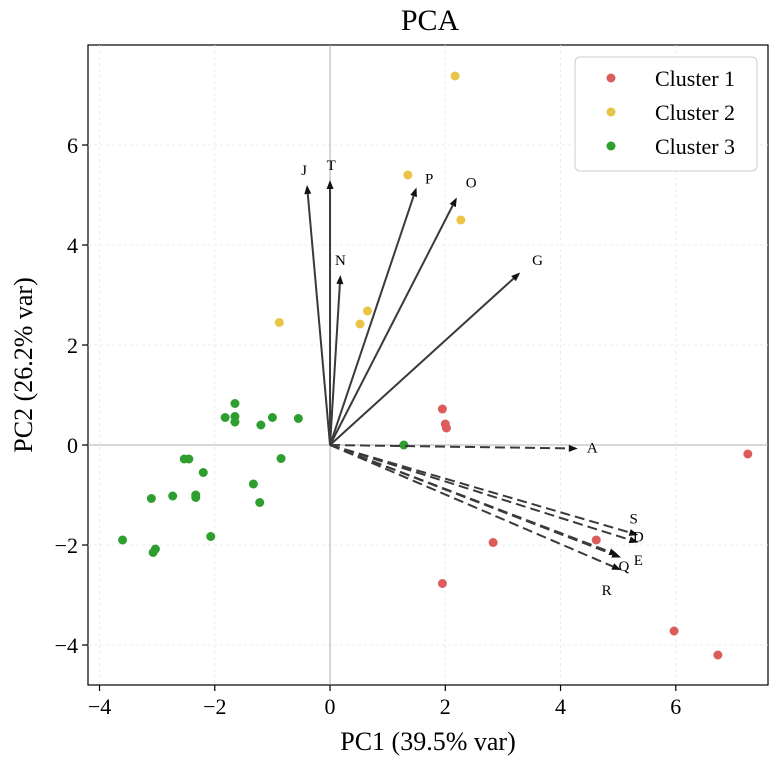 The height and width of the screenshot is (757, 779). I want to click on x-tick-label-2: 0, so click(330, 706).